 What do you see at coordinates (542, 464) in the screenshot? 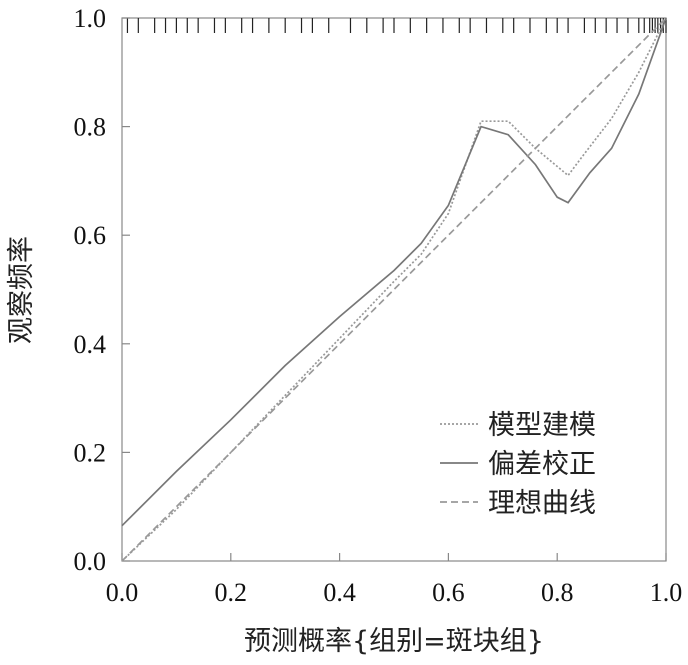
I see `legend-label: 偏差校正` at bounding box center [542, 464].